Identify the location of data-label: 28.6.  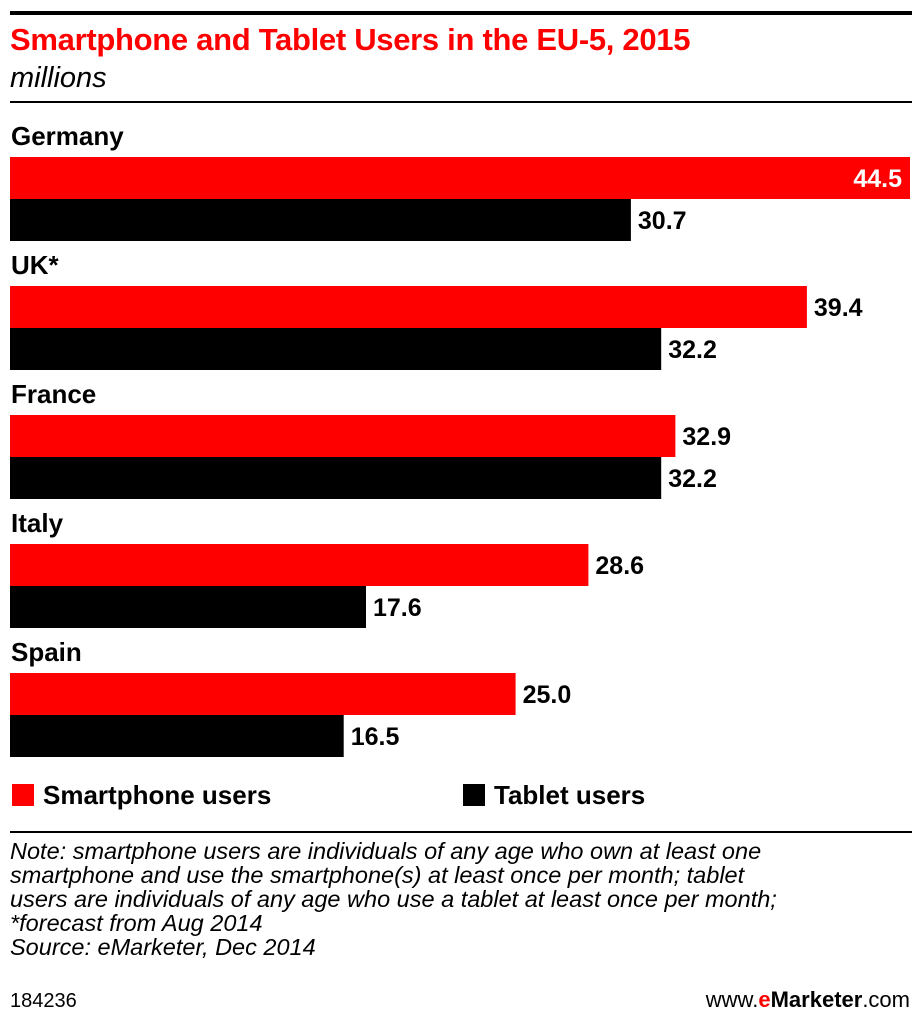
(619, 566).